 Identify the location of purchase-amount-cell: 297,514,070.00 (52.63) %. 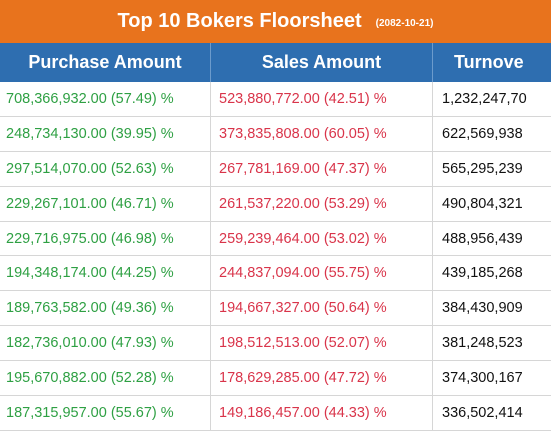
(90, 168).